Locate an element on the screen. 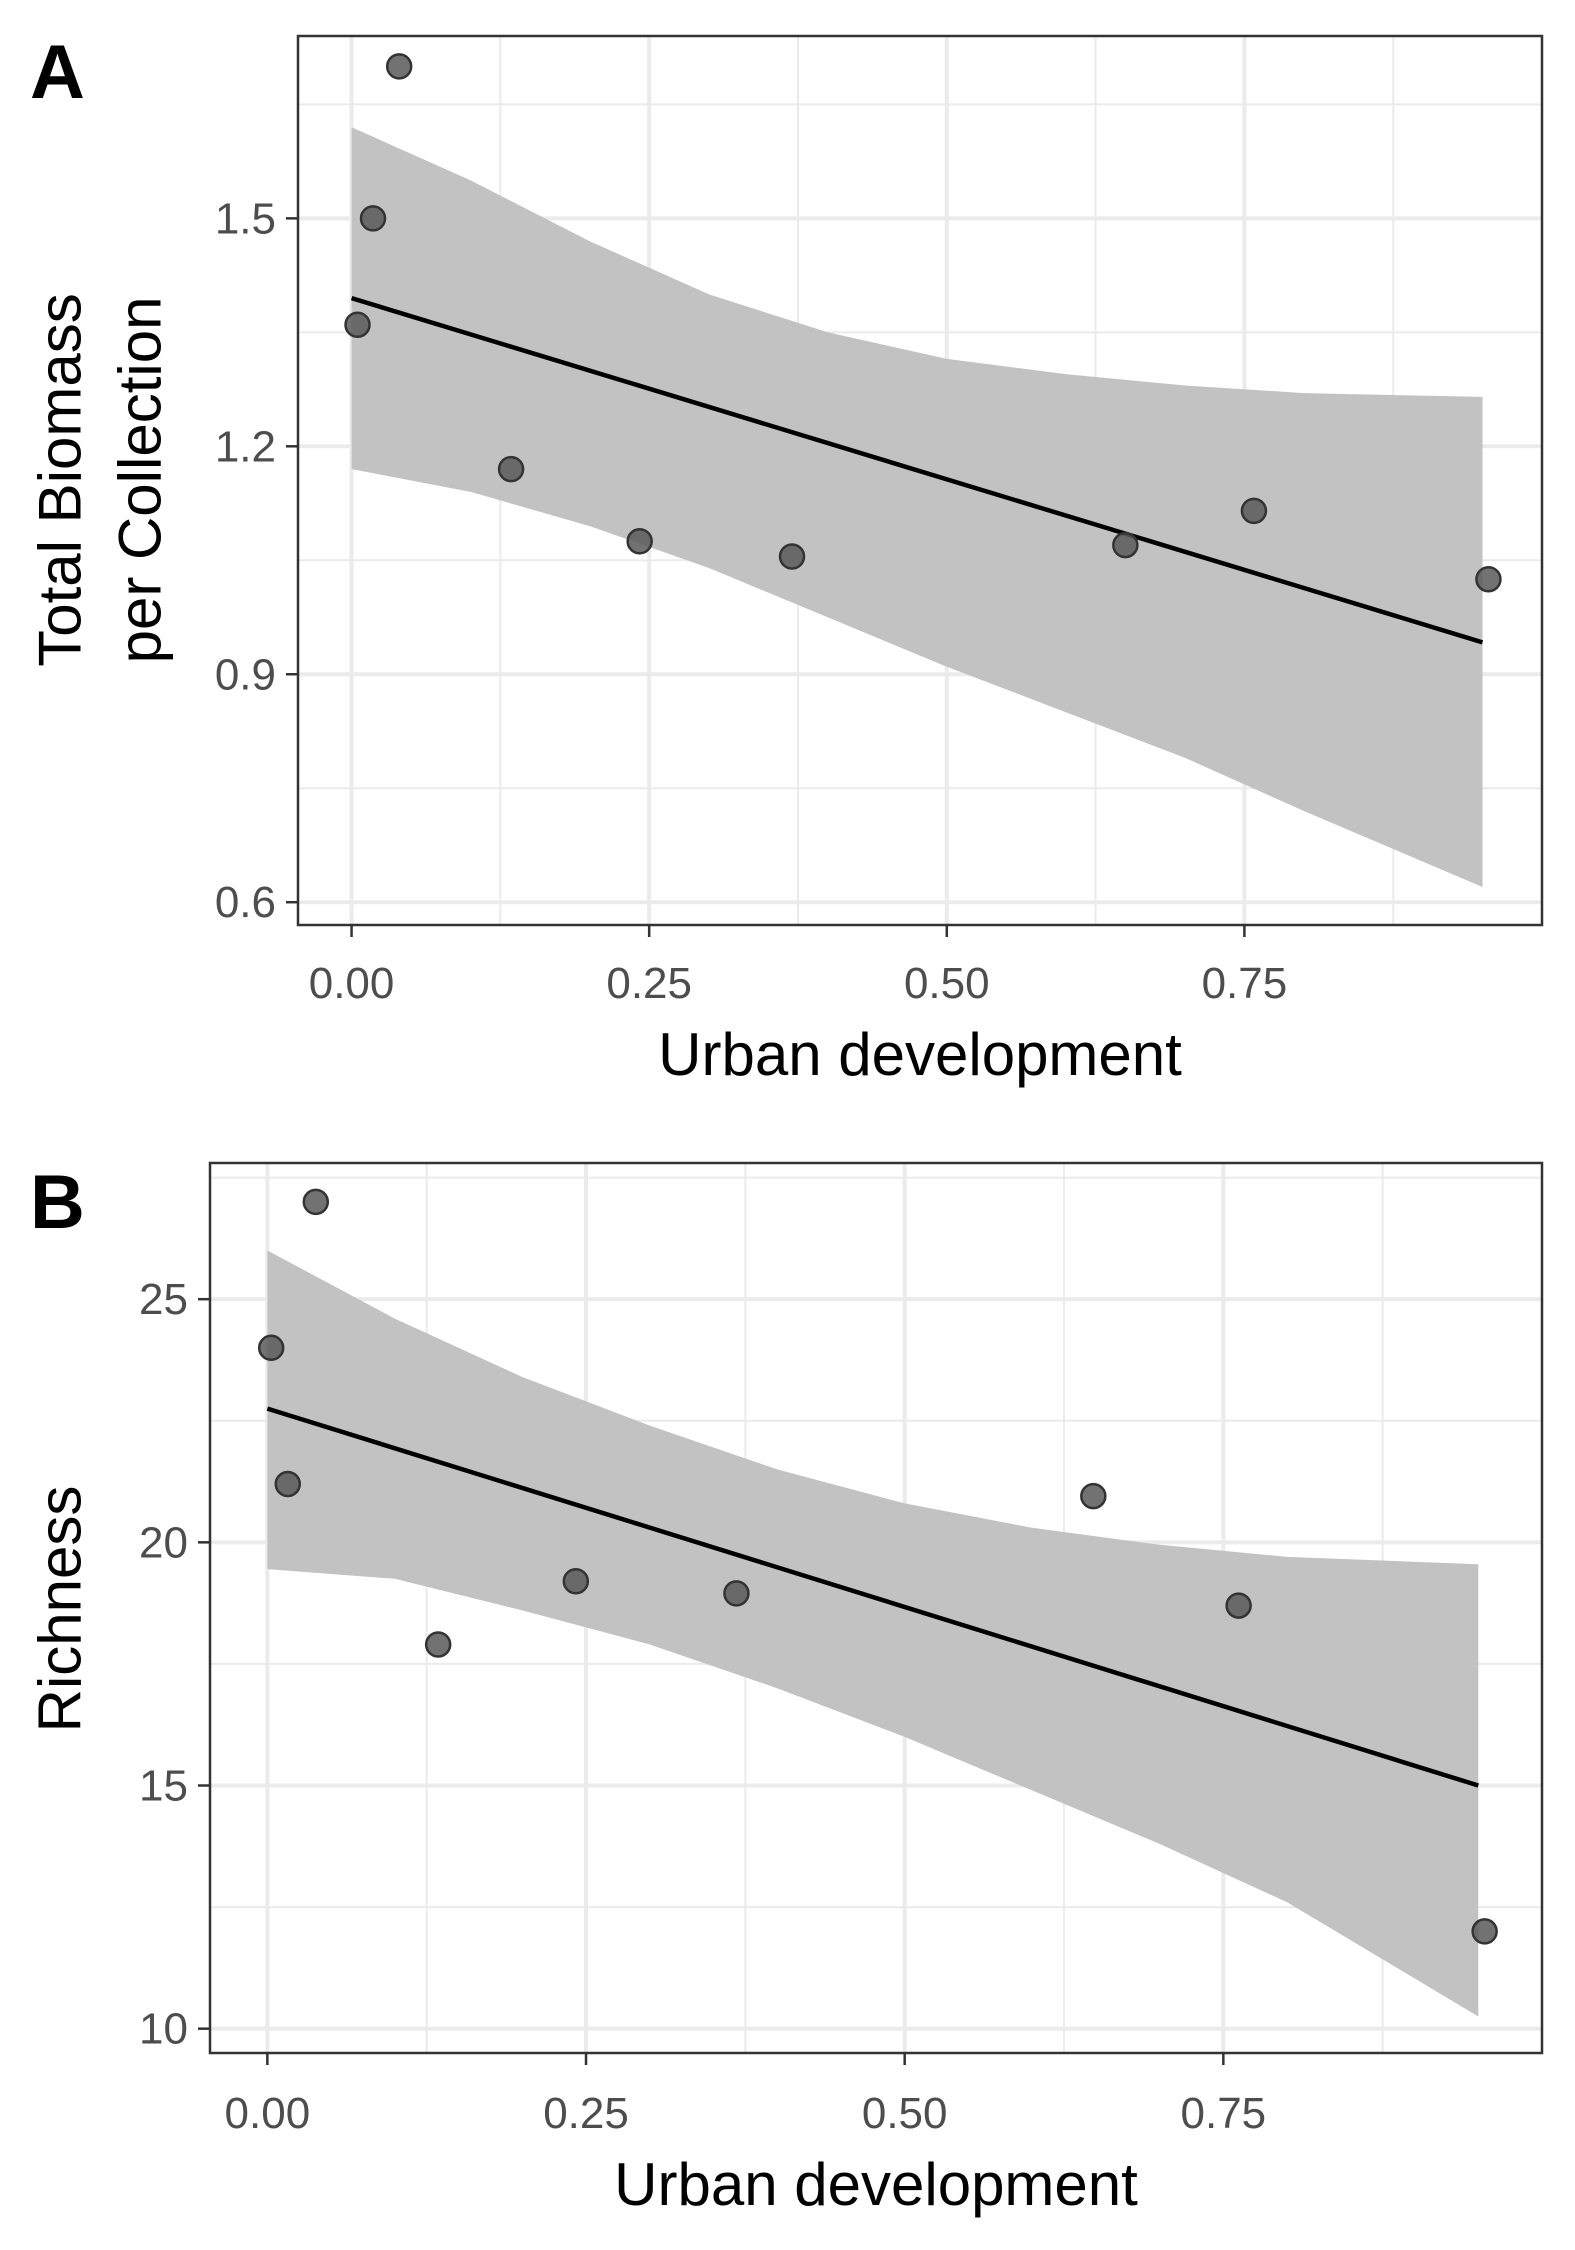 Image resolution: width=1575 pixels, height=2250 pixels. y-axis-title: Richness is located at coordinates (60, 1609).